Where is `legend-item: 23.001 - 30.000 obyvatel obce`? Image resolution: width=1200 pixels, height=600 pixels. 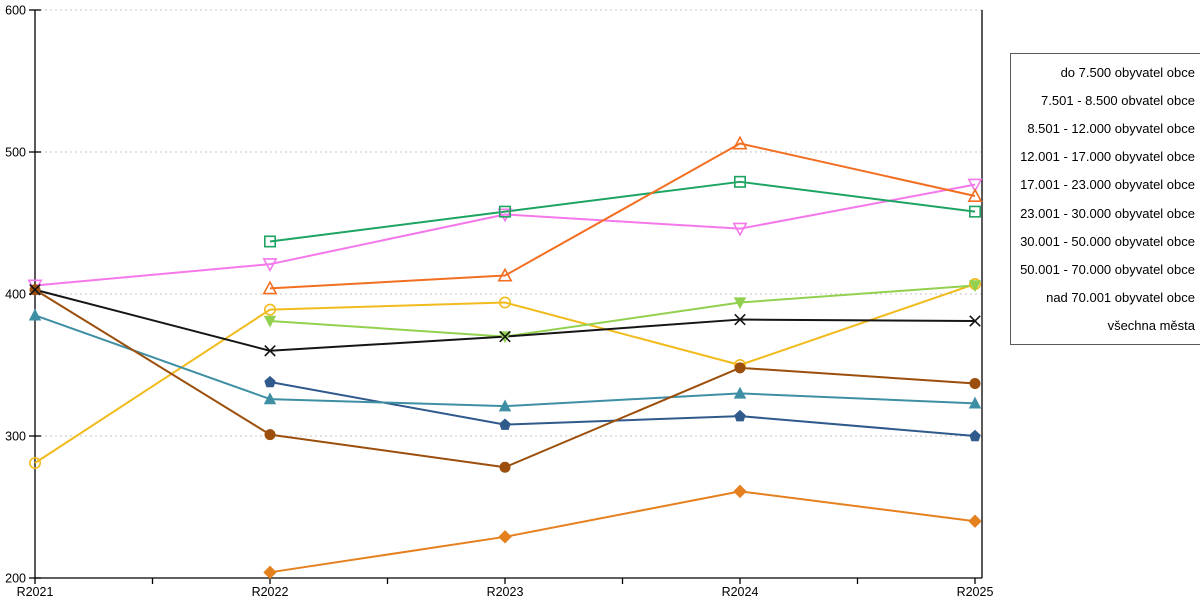
legend-item: 23.001 - 30.000 obyvatel obce is located at coordinates (1107, 213).